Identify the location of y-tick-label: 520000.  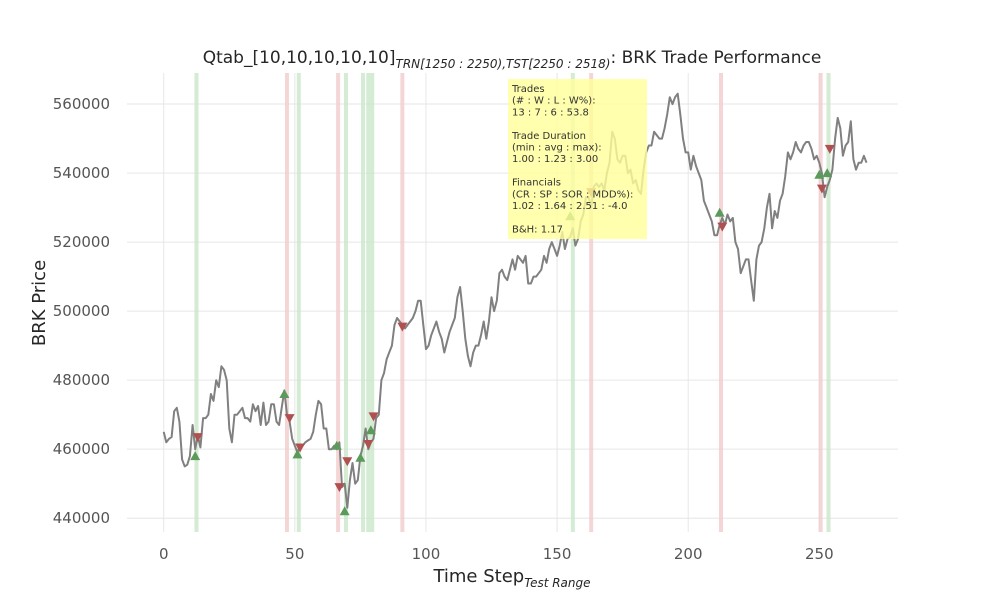
(81, 242).